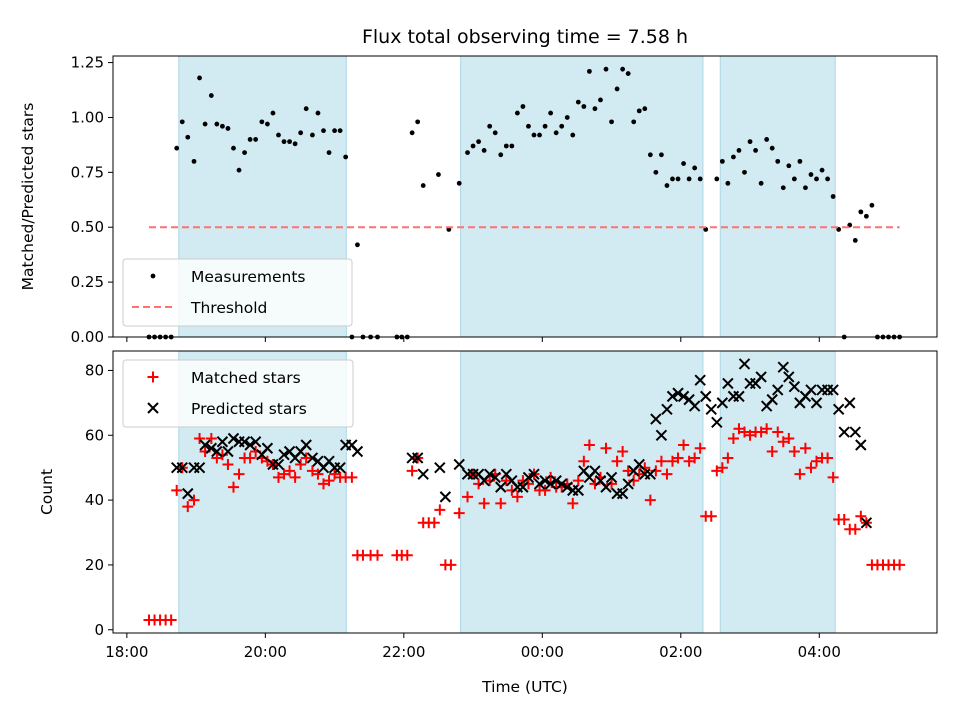 The height and width of the screenshot is (724, 960). I want to click on legend-box, so click(237, 292).